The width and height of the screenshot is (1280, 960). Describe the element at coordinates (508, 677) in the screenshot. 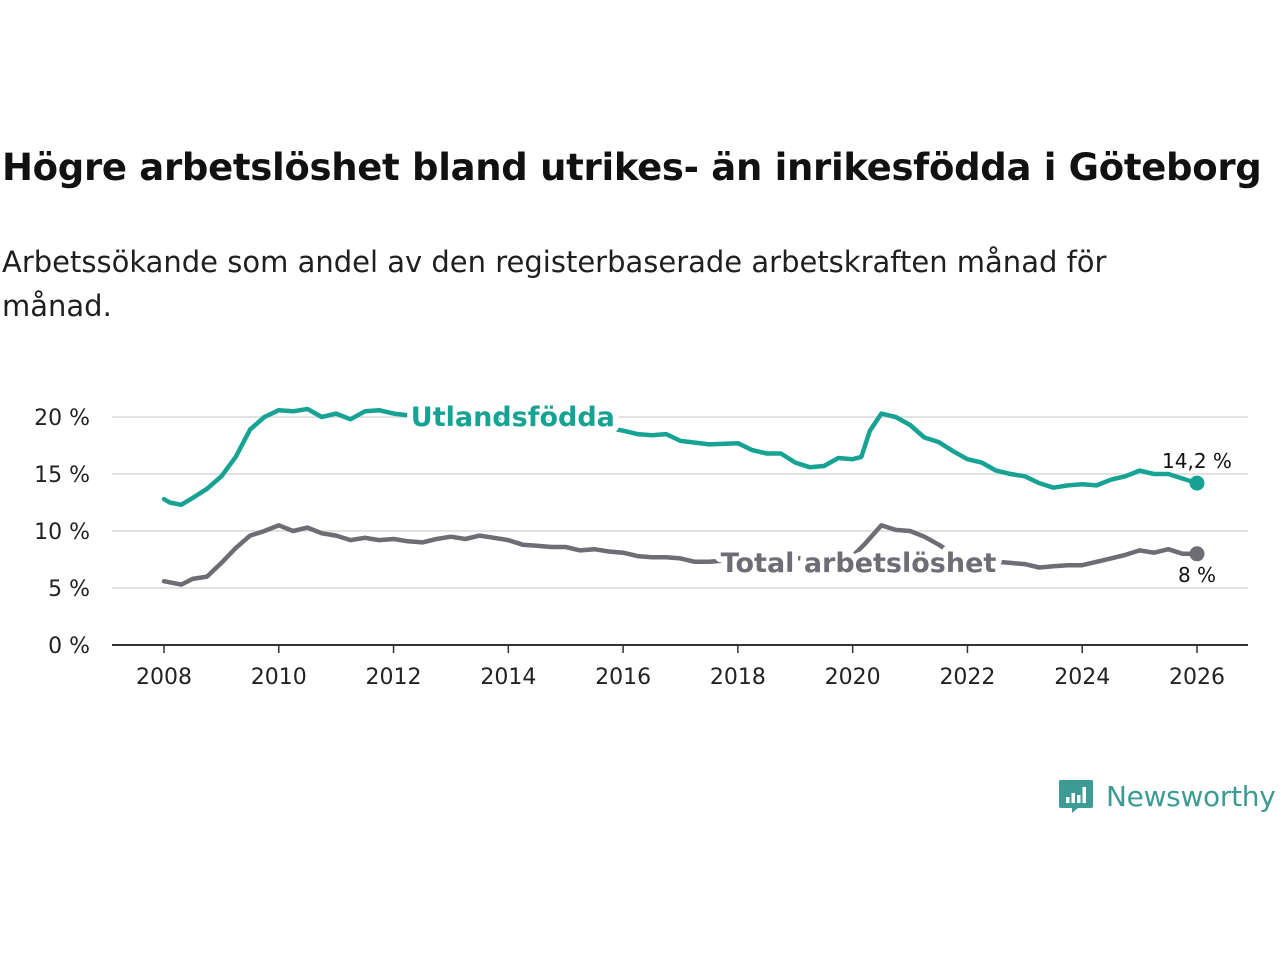

I see `x-tick-label-2014: 2014` at that location.